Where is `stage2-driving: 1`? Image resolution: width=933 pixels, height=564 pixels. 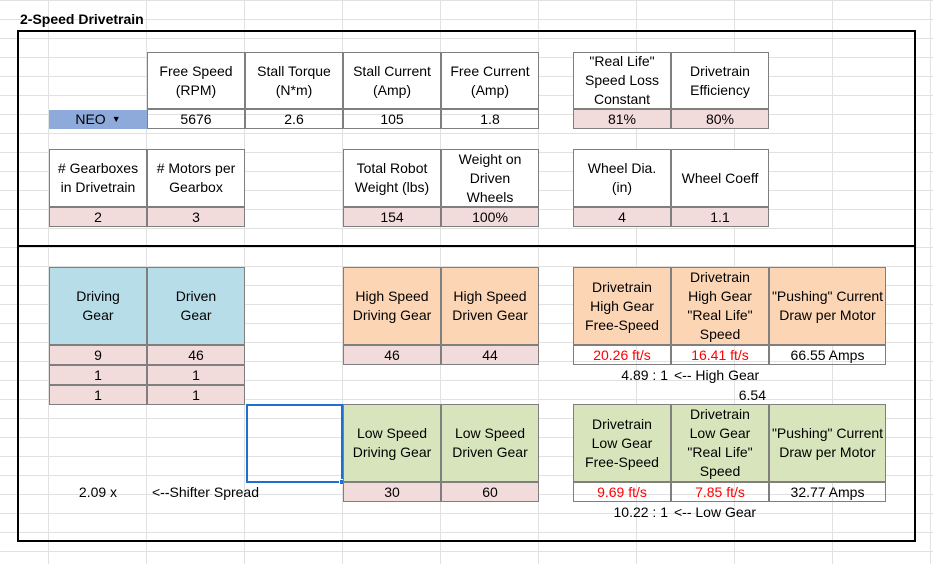 stage2-driving: 1 is located at coordinates (98, 375).